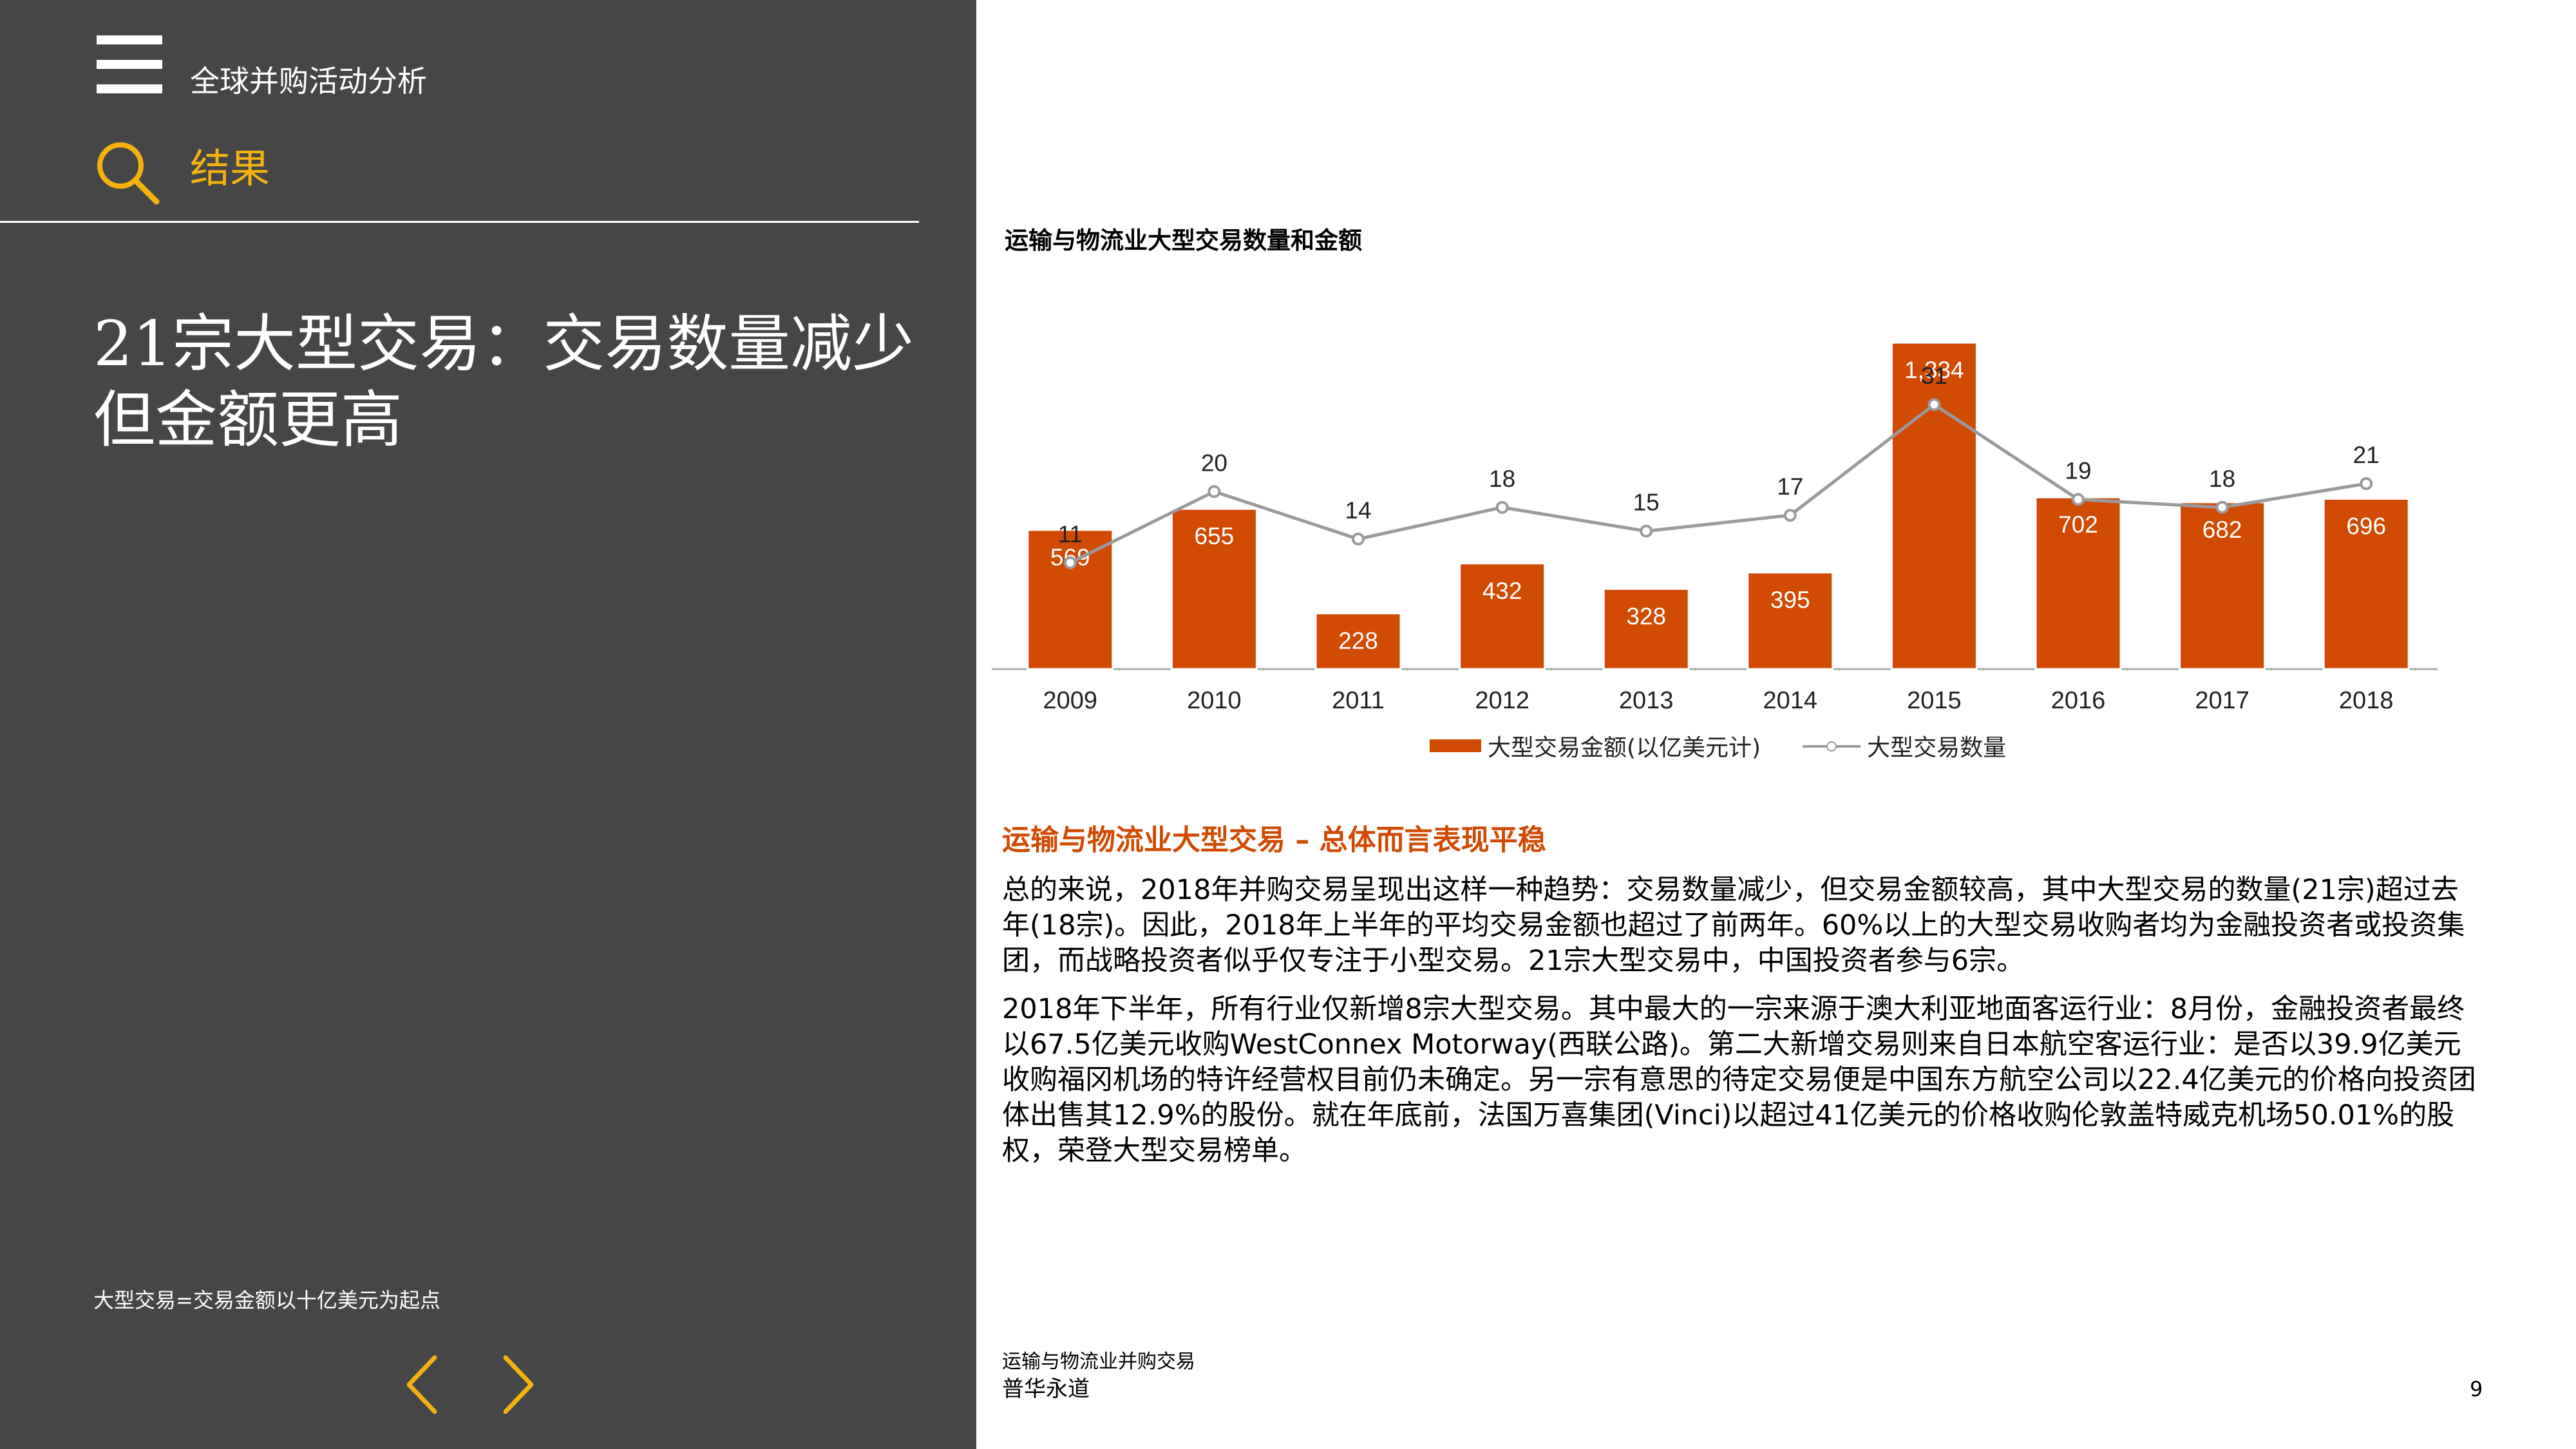 Image resolution: width=2576 pixels, height=1449 pixels. I want to click on x-tick-label: 2012, so click(1502, 700).